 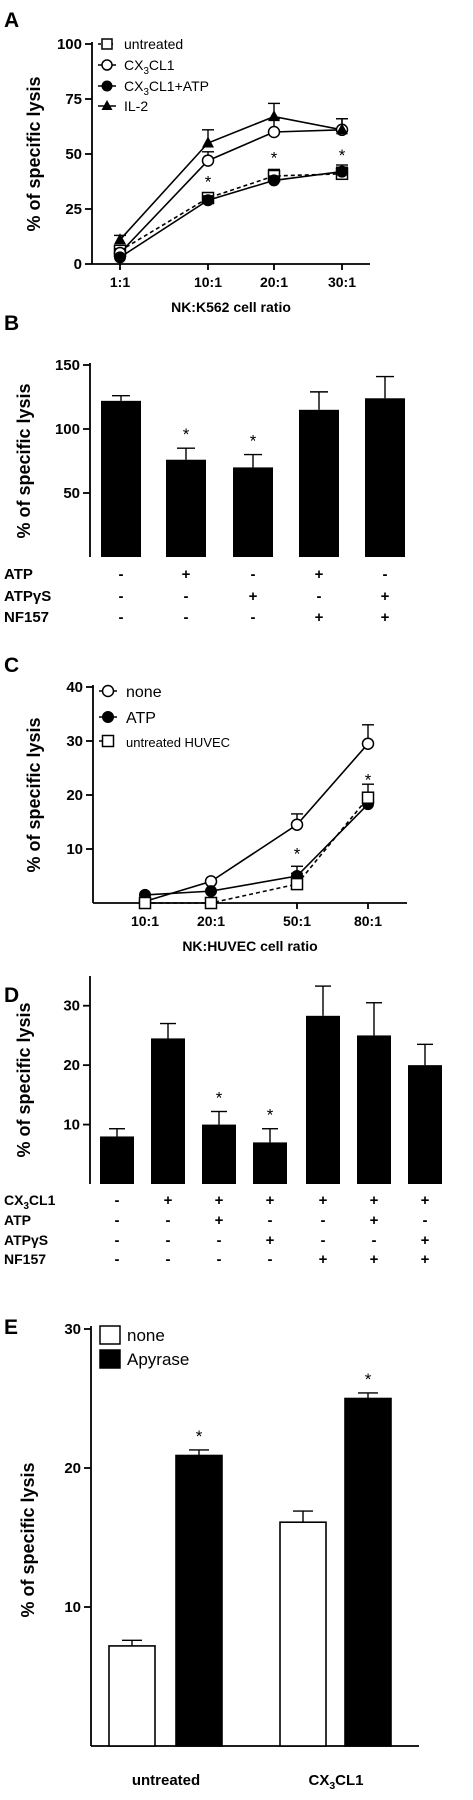 What do you see at coordinates (72, 1607) in the screenshot?
I see `panel-e-y-tick-label: 10` at bounding box center [72, 1607].